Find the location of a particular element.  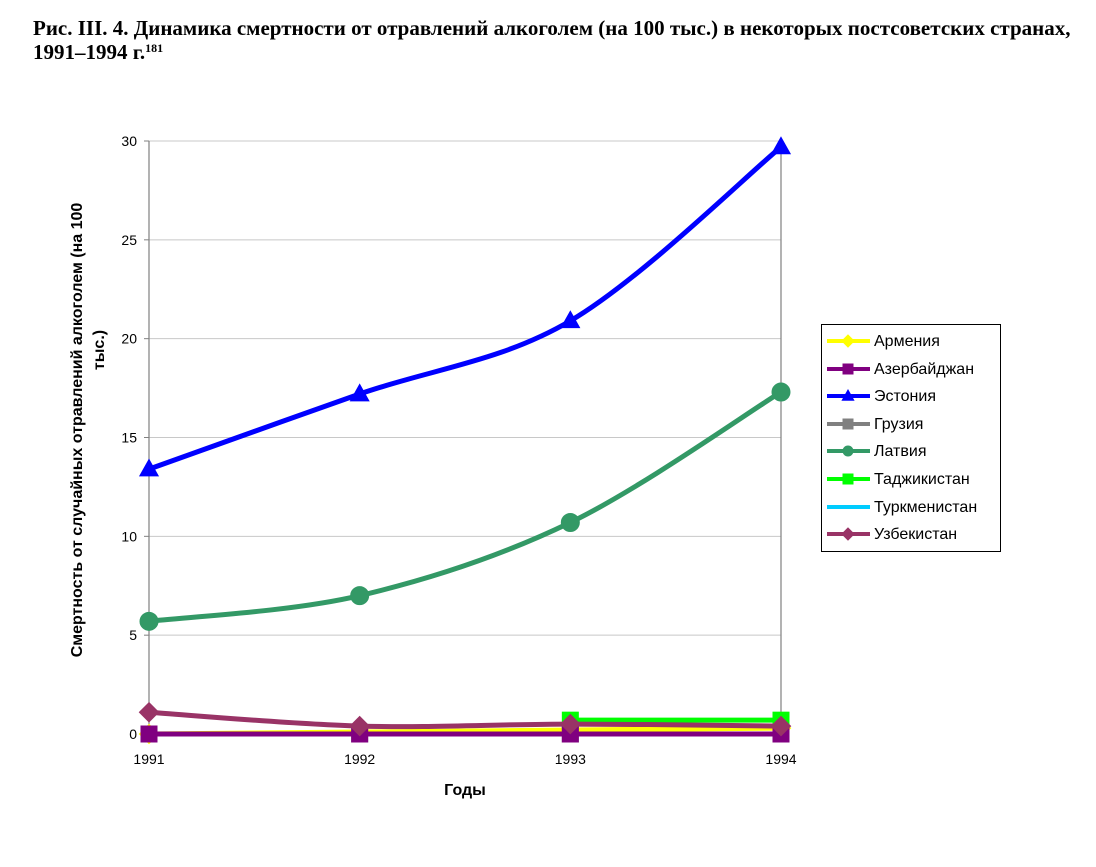

y-tick-label: 5 is located at coordinates (133, 635).